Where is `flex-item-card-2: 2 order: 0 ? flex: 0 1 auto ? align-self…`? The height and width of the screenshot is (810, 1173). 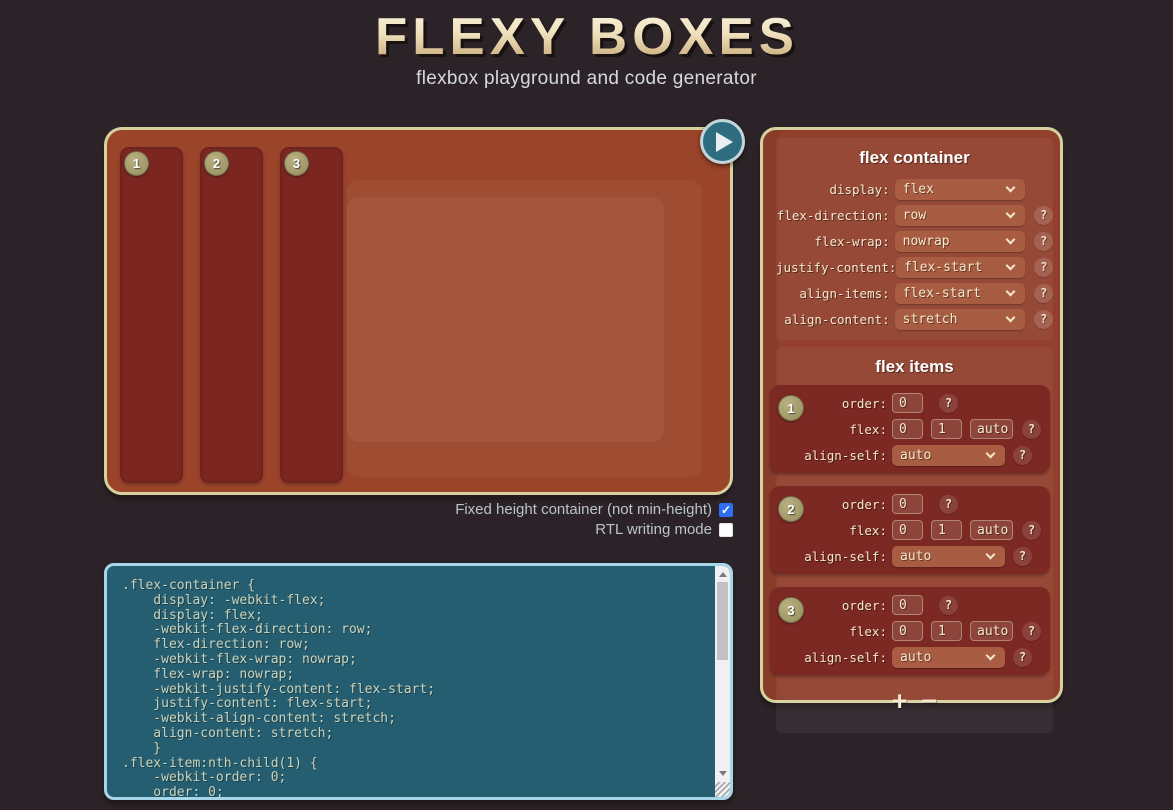
flex-item-card-2: 2 order: 0 ? flex: 0 1 auto ? align-self… is located at coordinates (910, 530).